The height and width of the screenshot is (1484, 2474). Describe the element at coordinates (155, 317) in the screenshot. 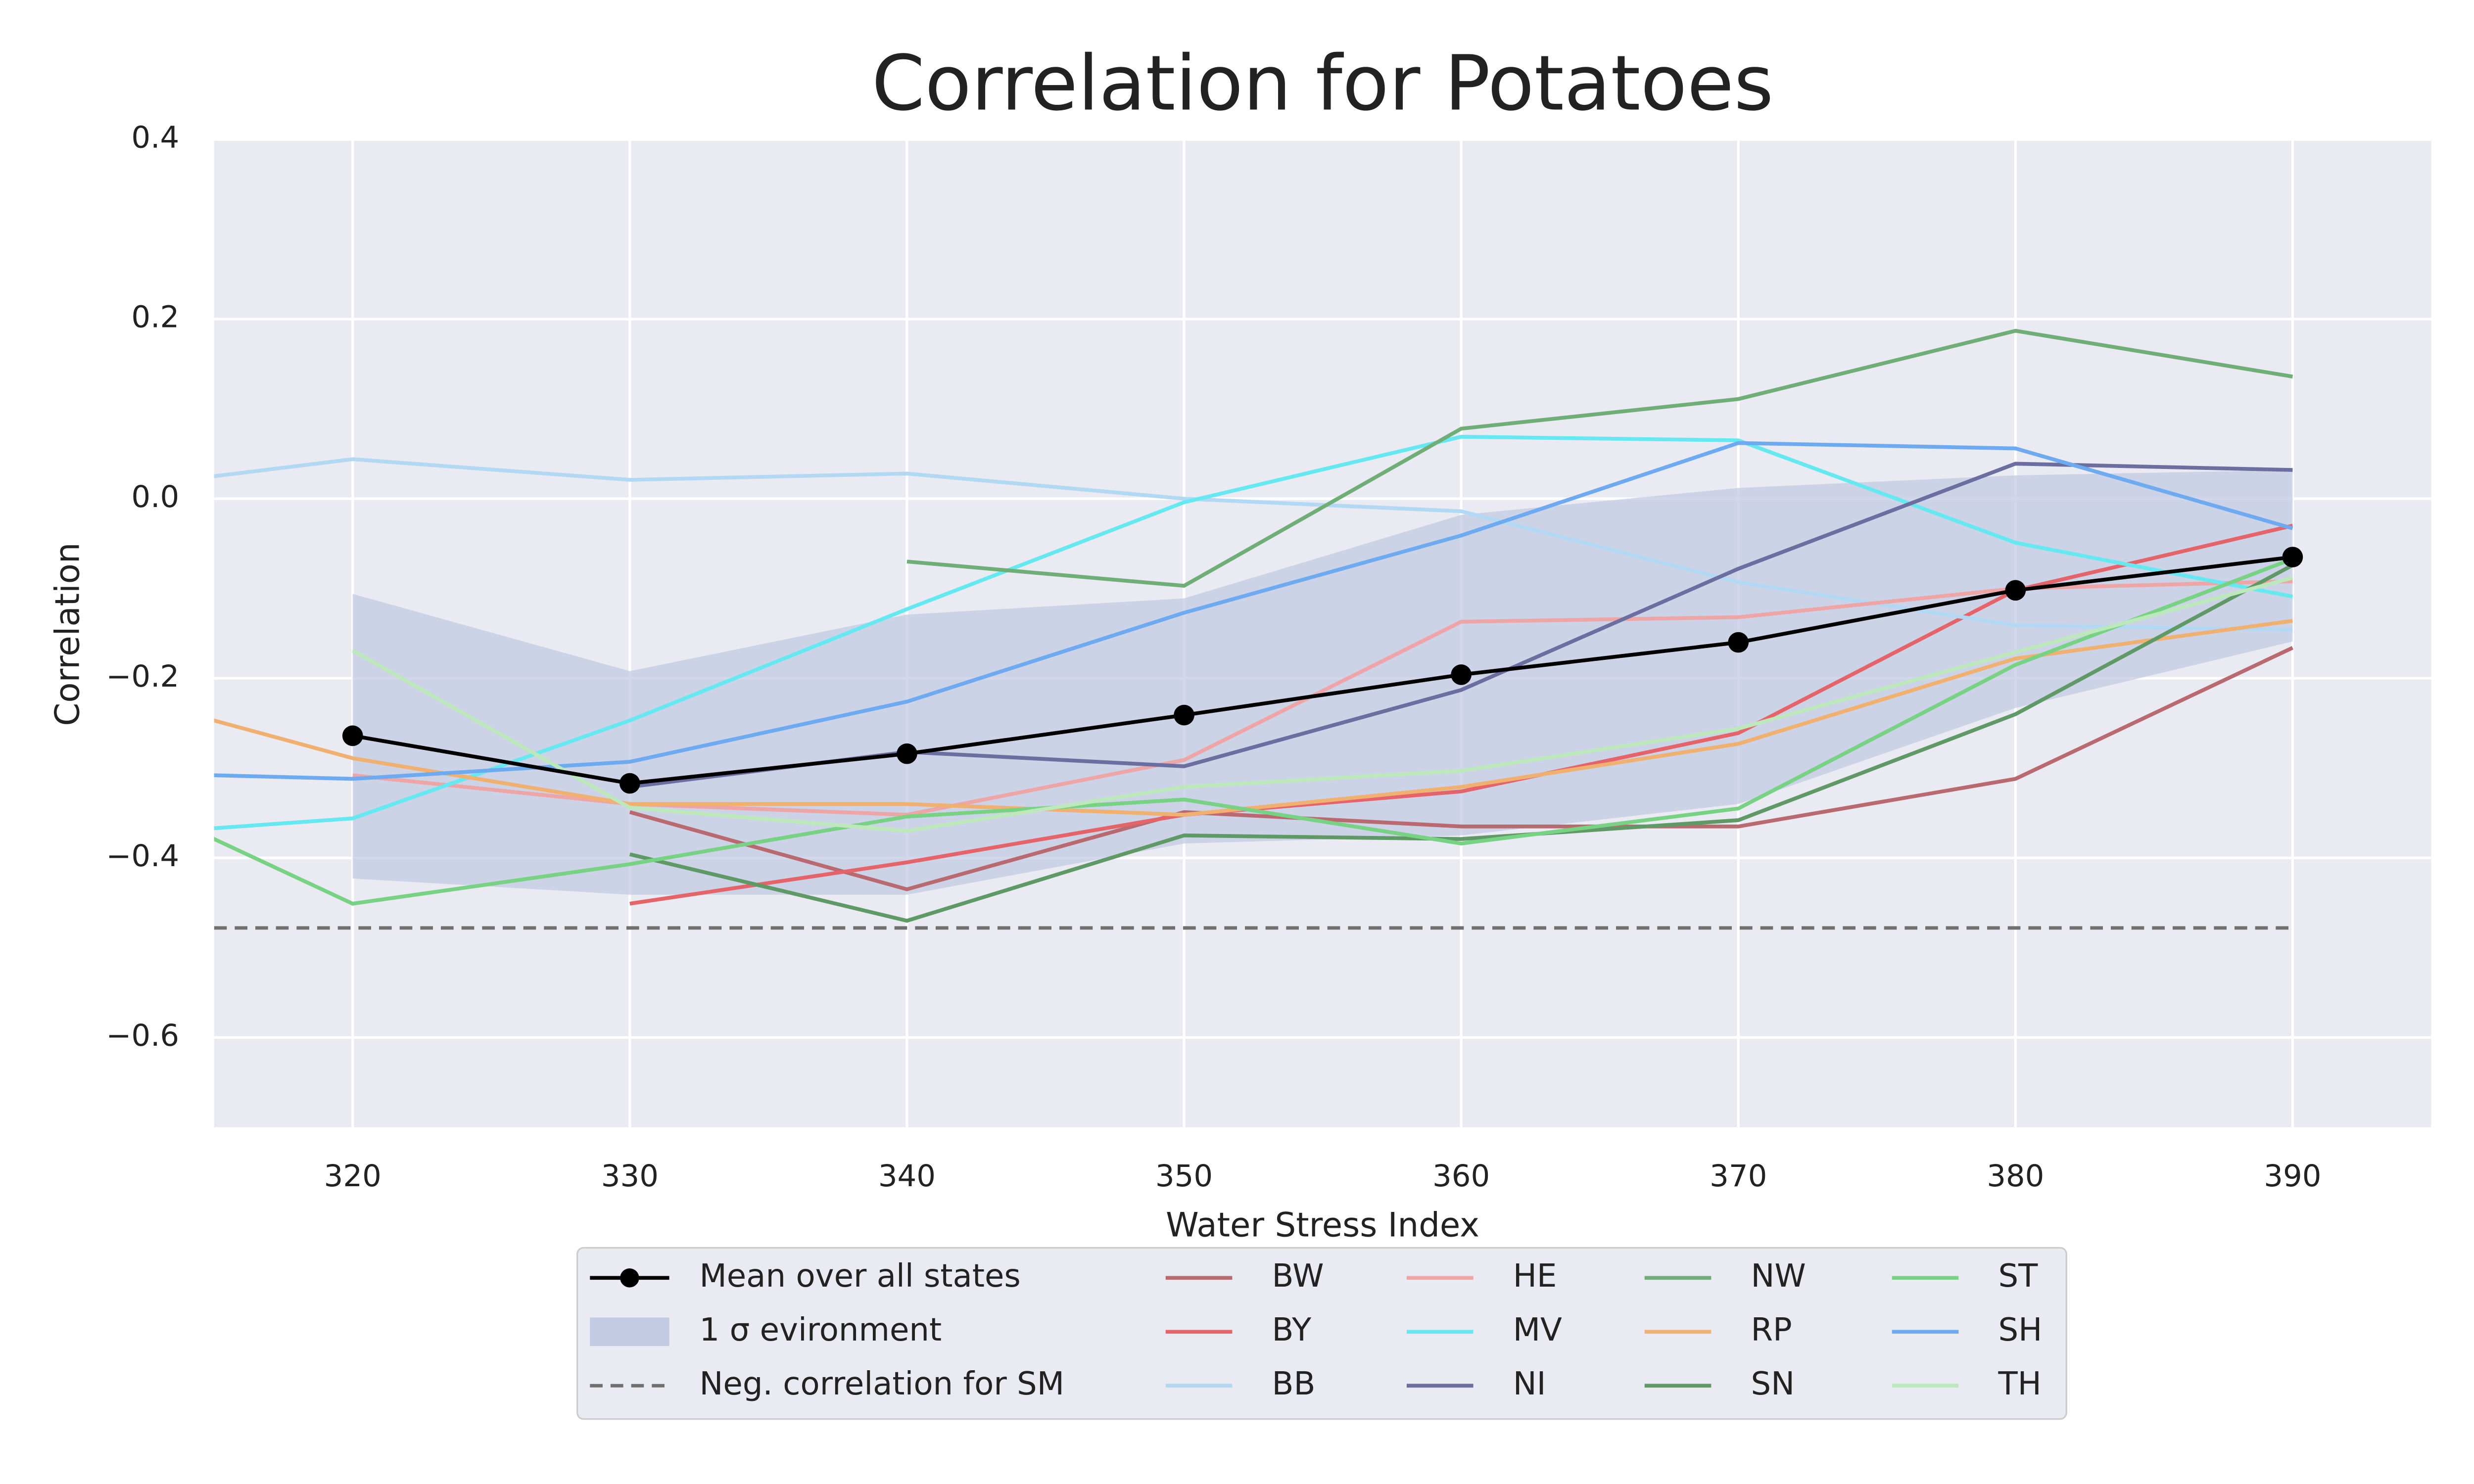

I see `y-tick-label: 0.2` at that location.